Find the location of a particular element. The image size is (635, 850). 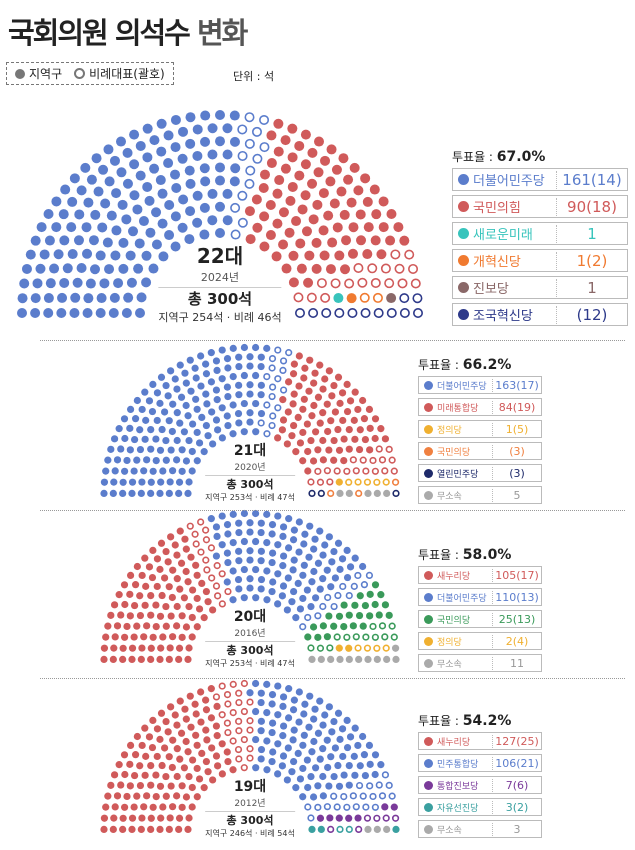

party-row: 정의당 2(4) is located at coordinates (480, 641).